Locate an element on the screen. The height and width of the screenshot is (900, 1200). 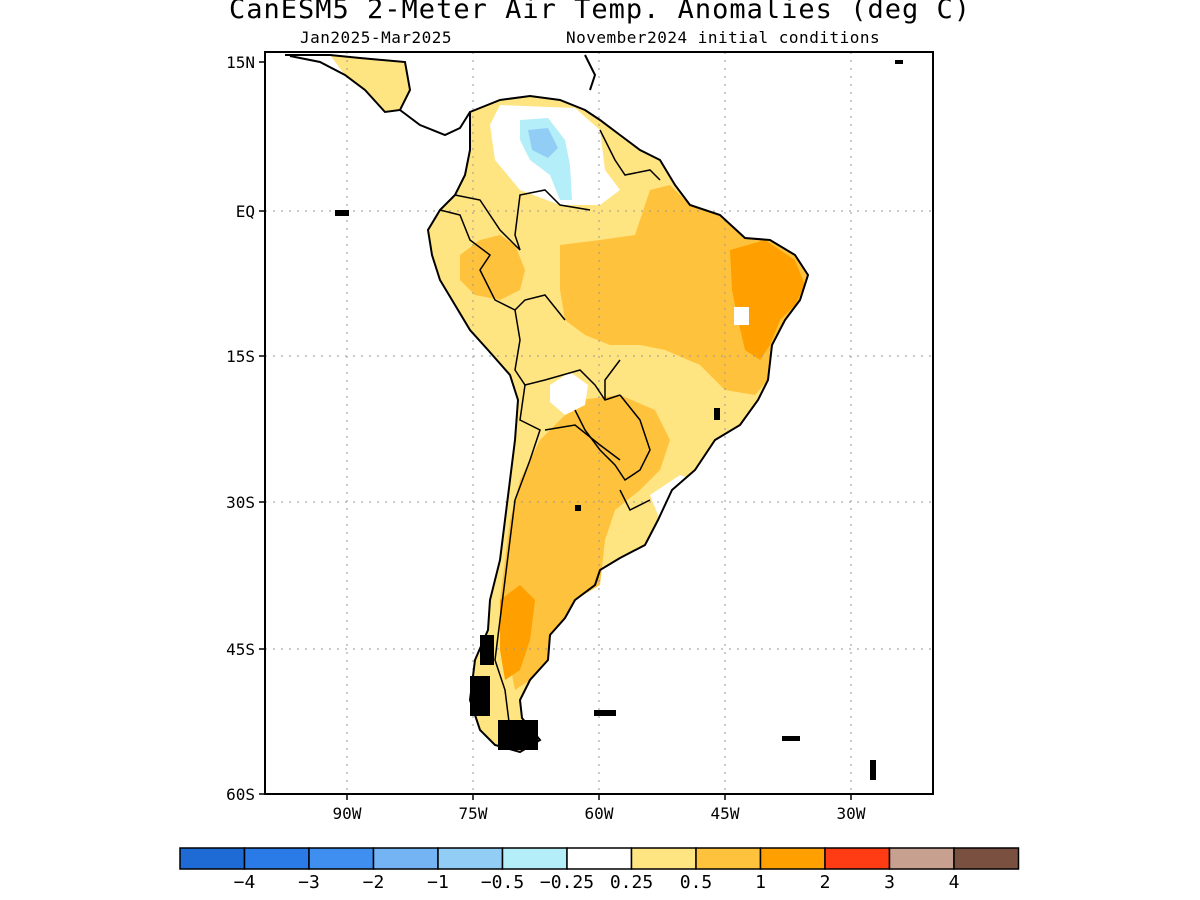
lat-label-45s: 45S is located at coordinates (240, 649).